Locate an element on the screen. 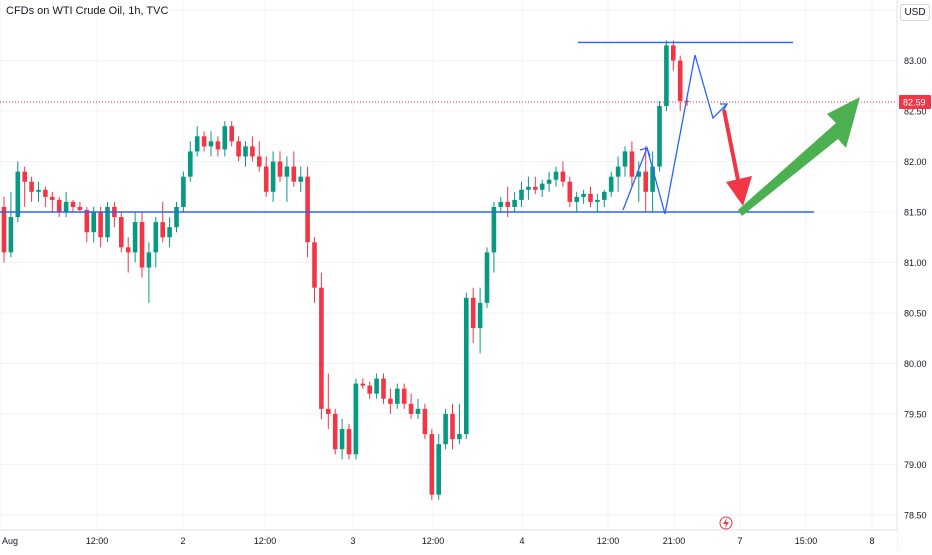 The width and height of the screenshot is (932, 555). current-price-tag: 82.59 is located at coordinates (915, 101).